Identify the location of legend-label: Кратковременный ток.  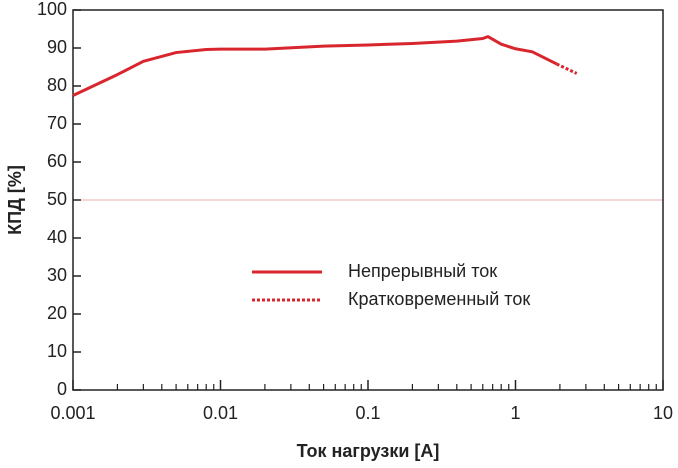
(439, 299).